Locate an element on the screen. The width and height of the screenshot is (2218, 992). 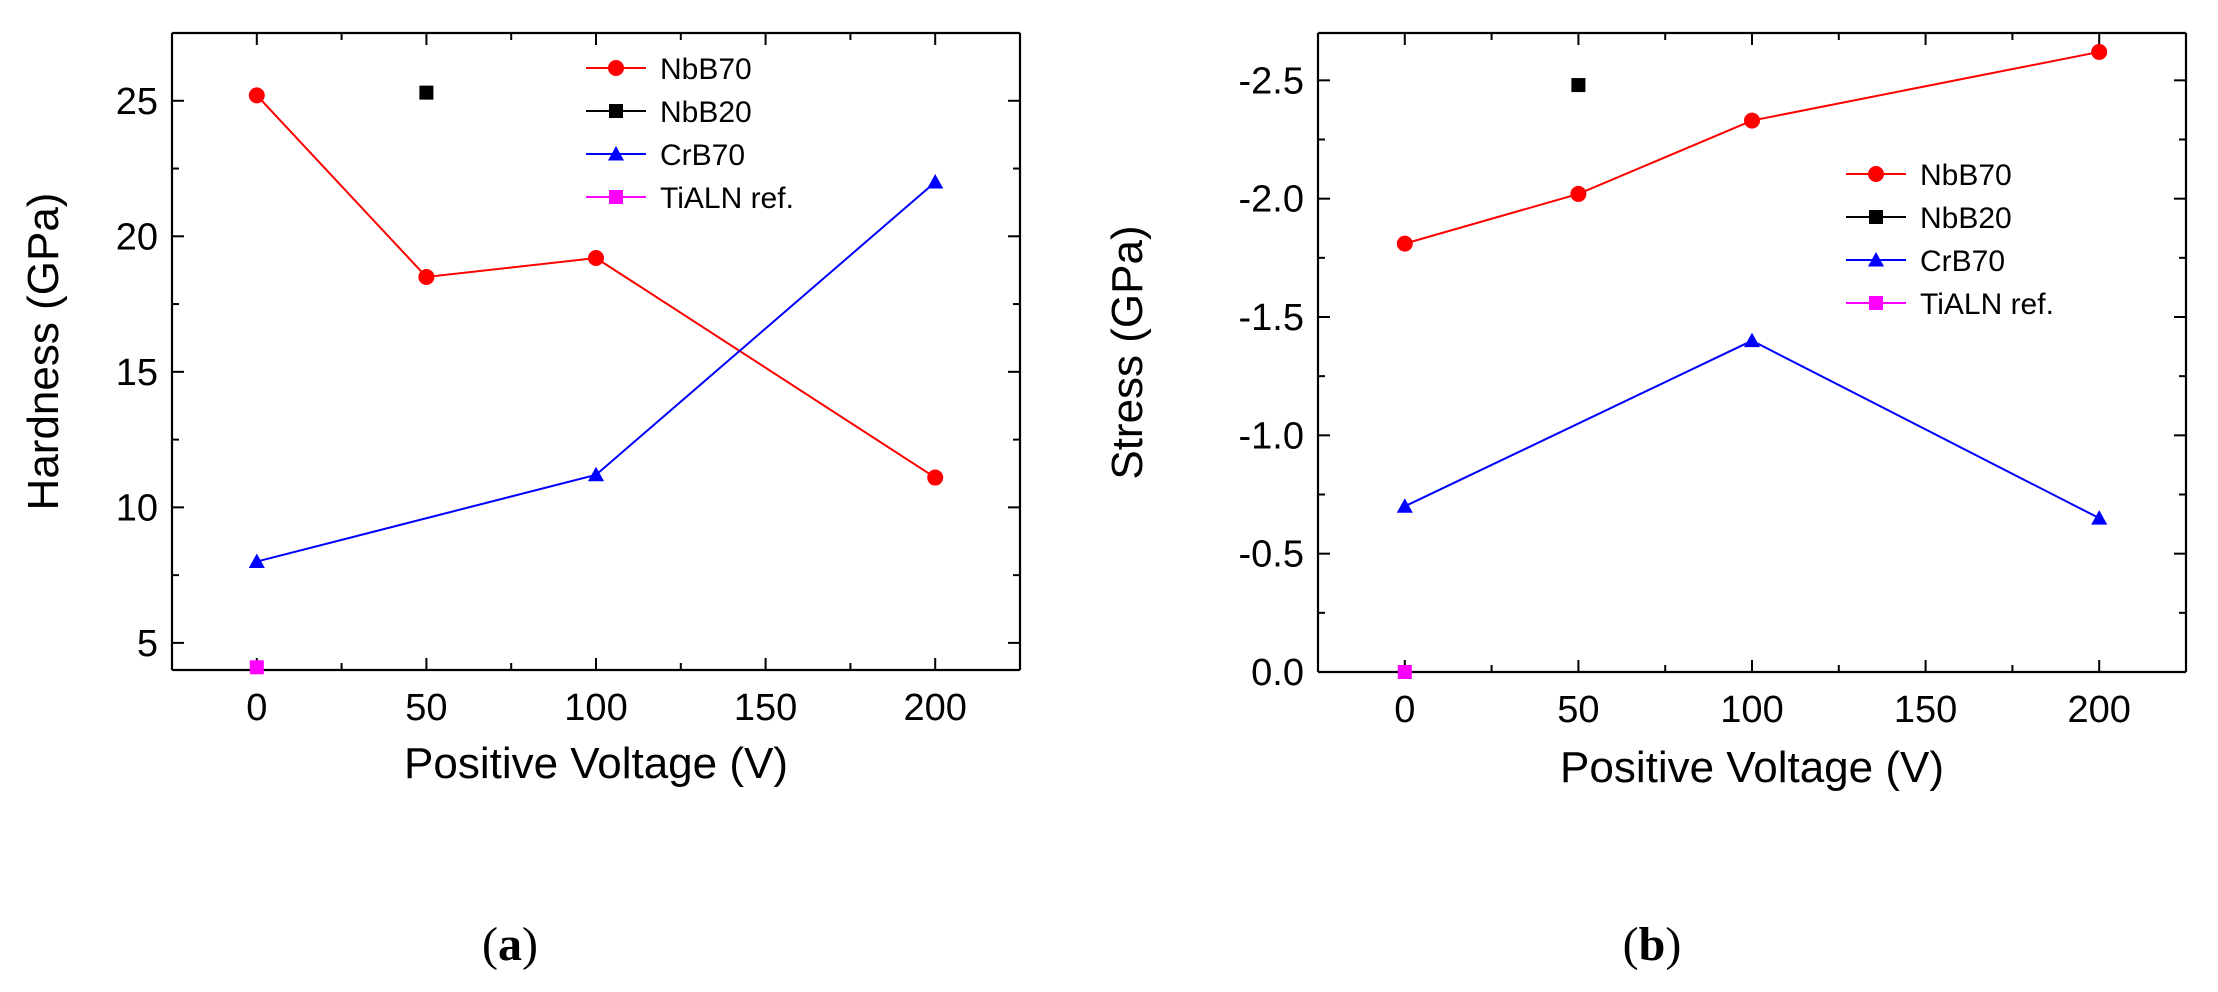
y-tick-label: -0.5 is located at coordinates (1271, 555).